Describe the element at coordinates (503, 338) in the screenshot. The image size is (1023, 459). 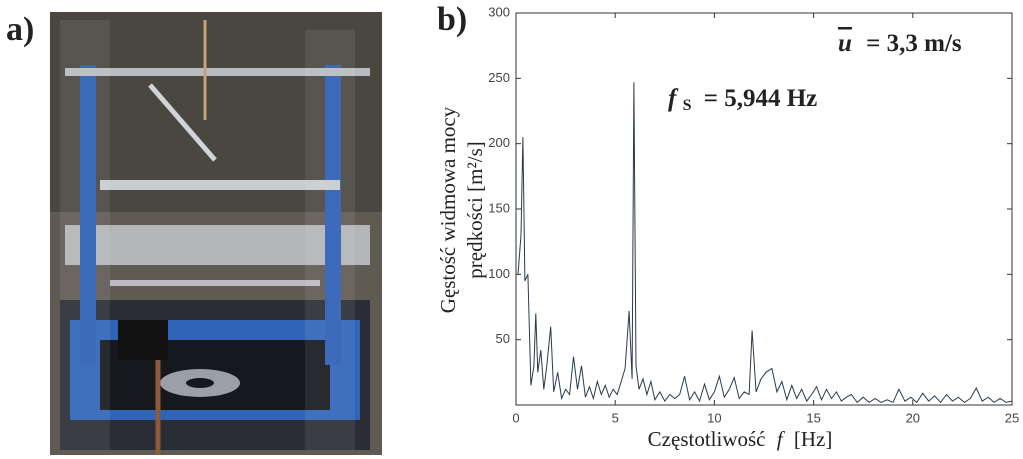
I see `y-tick-label: 50` at that location.